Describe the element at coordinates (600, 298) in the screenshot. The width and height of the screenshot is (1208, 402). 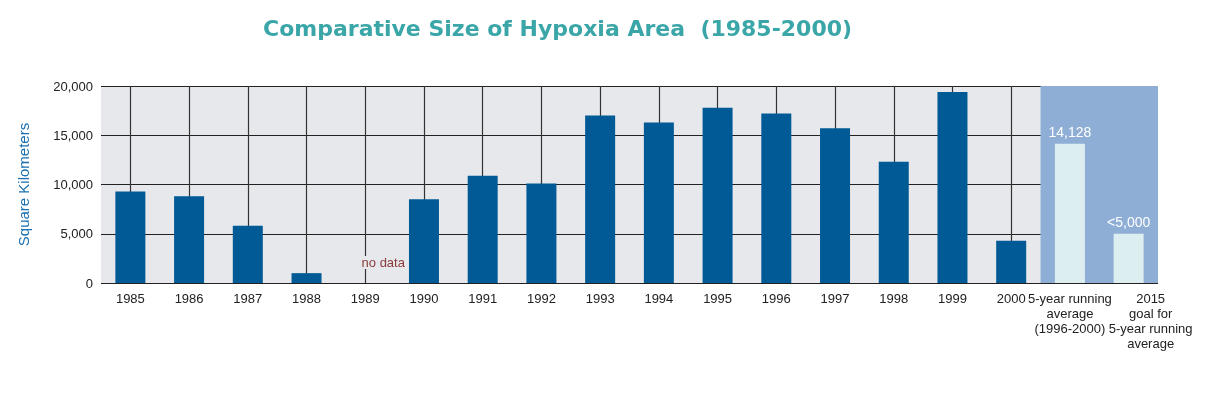
I see `x-tick-label: 1993` at that location.